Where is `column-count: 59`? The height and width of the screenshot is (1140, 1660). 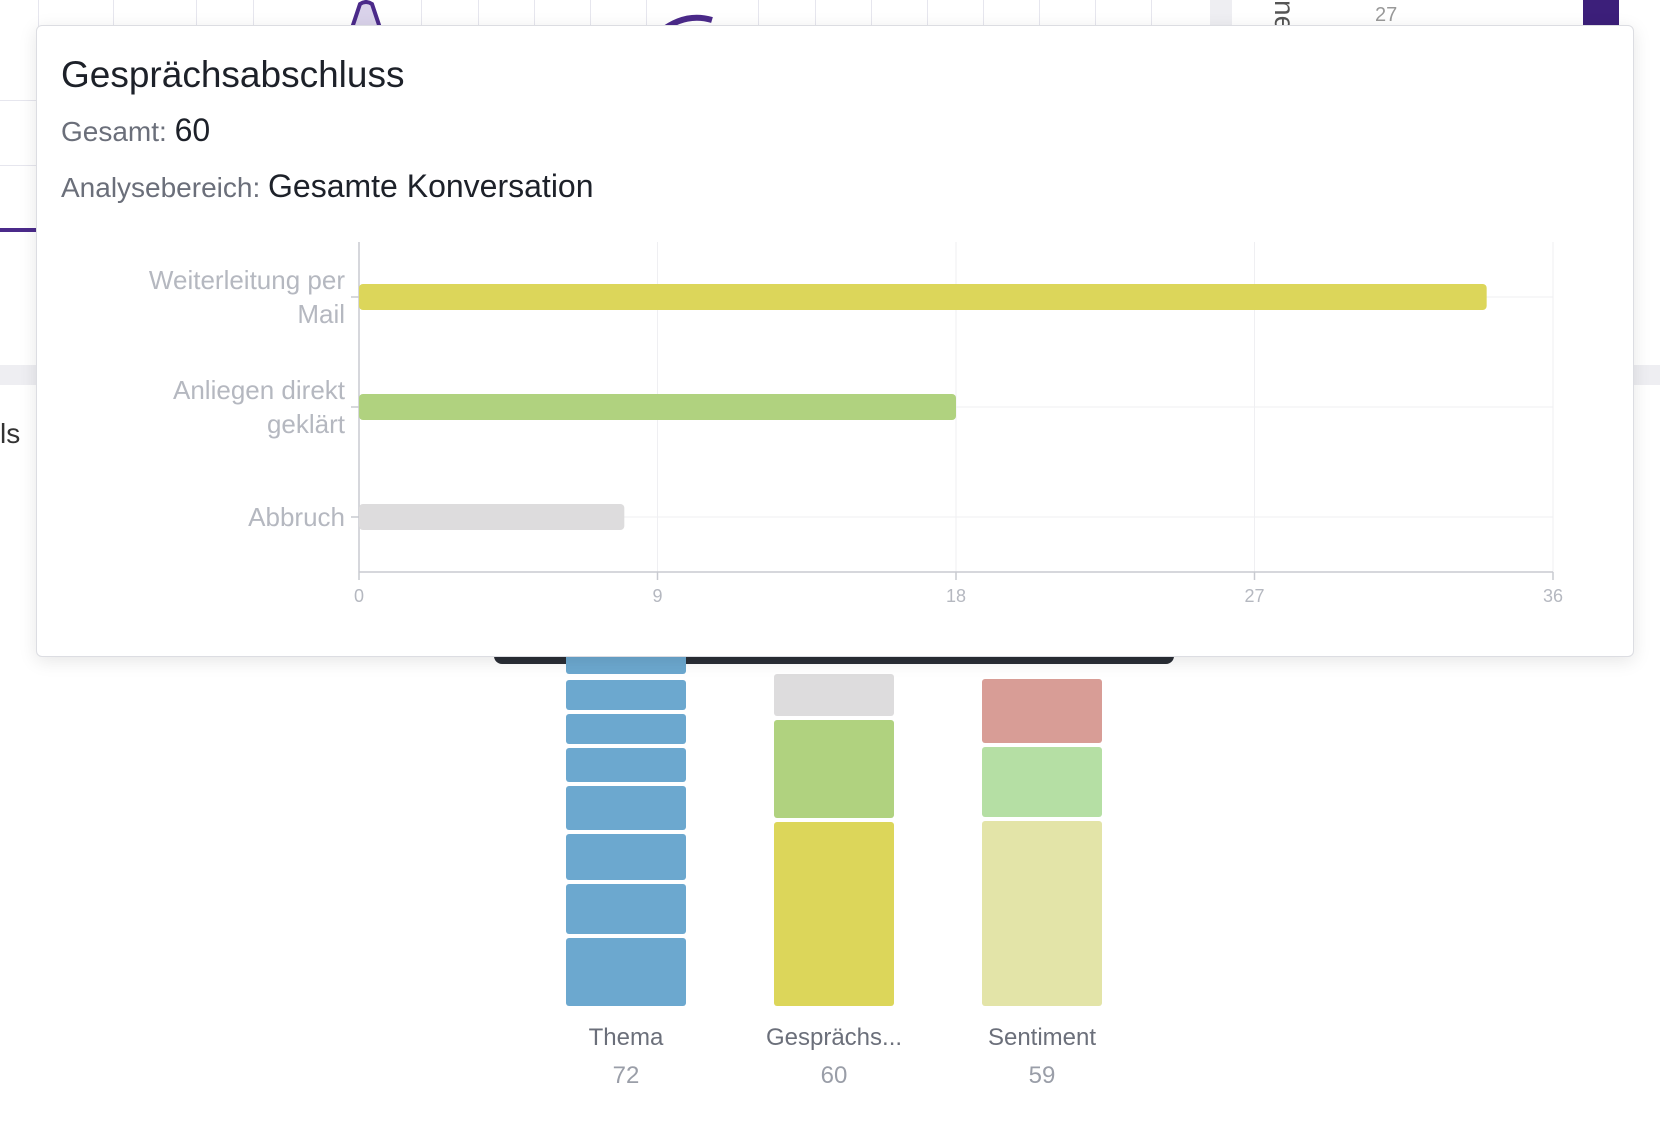
column-count: 59 is located at coordinates (1042, 1075).